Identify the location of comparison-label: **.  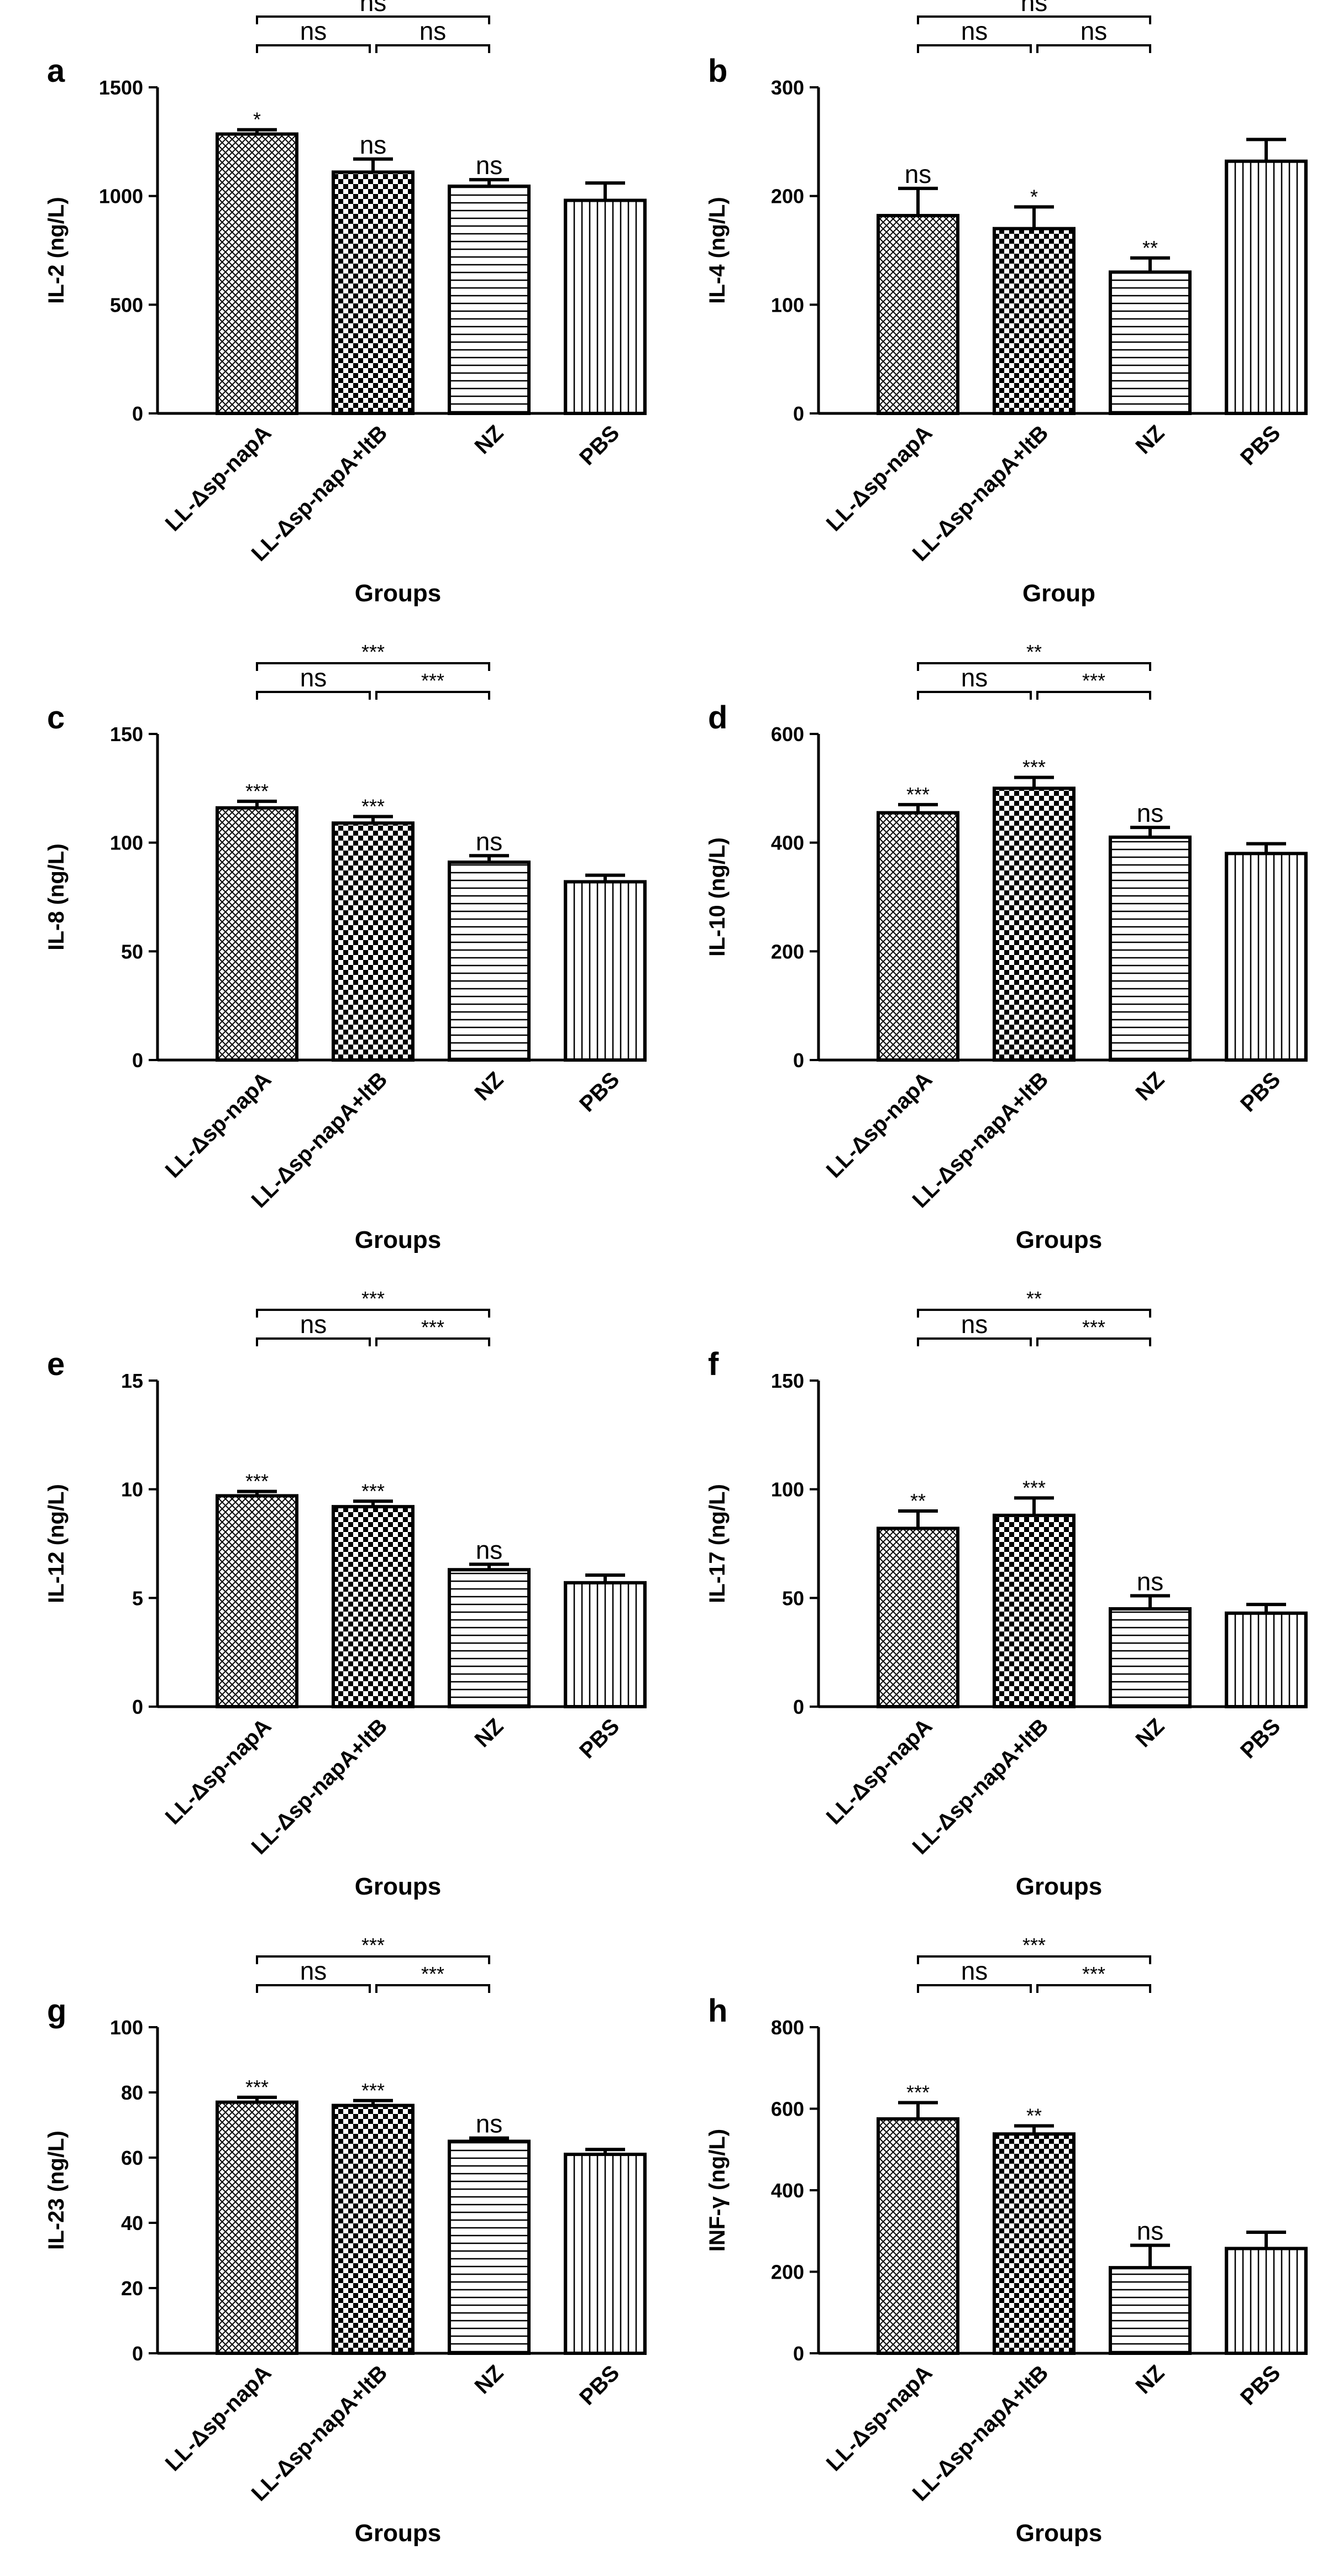
(1034, 1298).